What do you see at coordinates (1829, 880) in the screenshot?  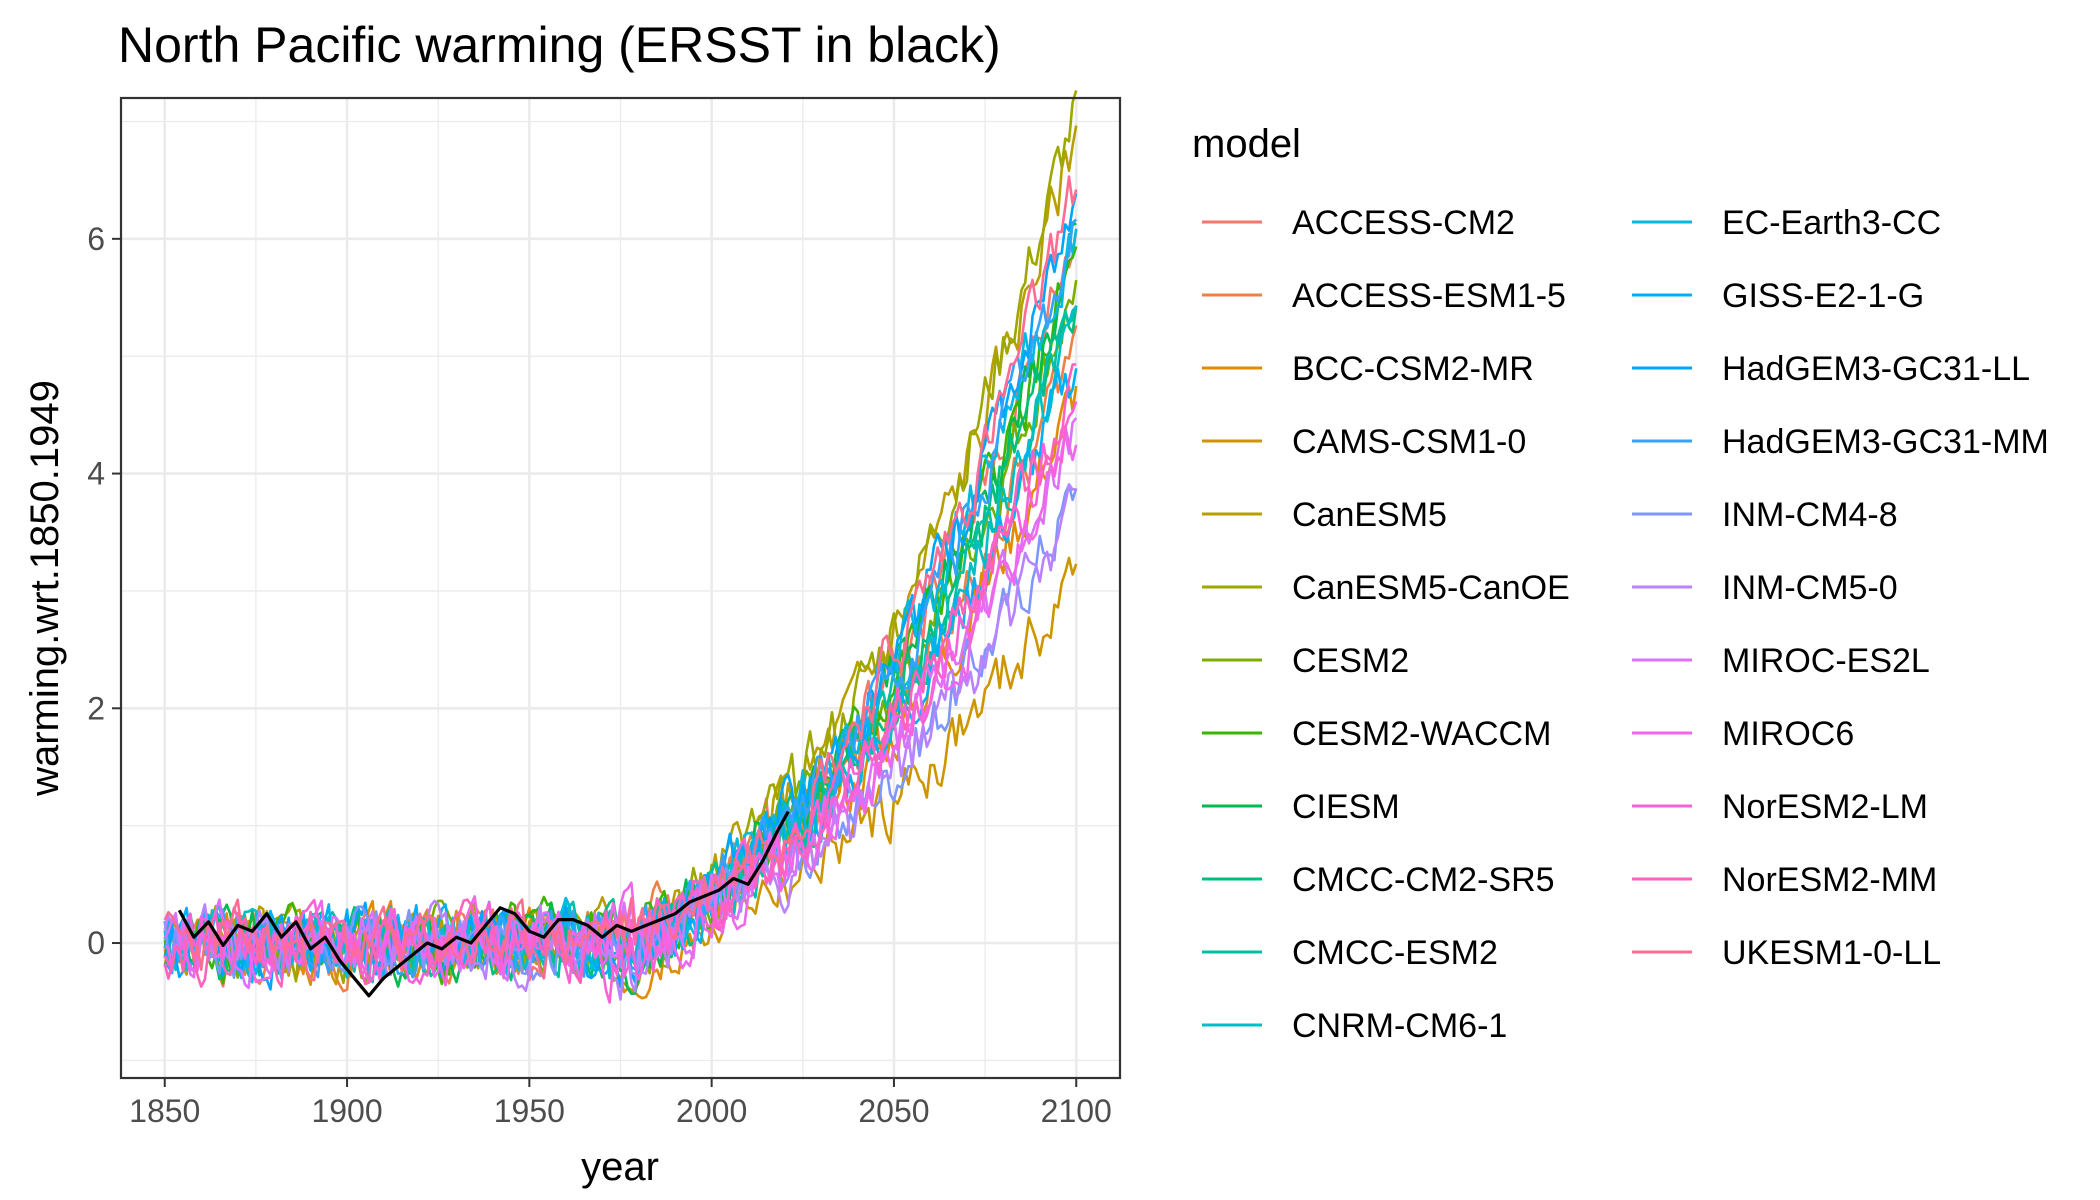 I see `legend-label: NorESM2-MM` at bounding box center [1829, 880].